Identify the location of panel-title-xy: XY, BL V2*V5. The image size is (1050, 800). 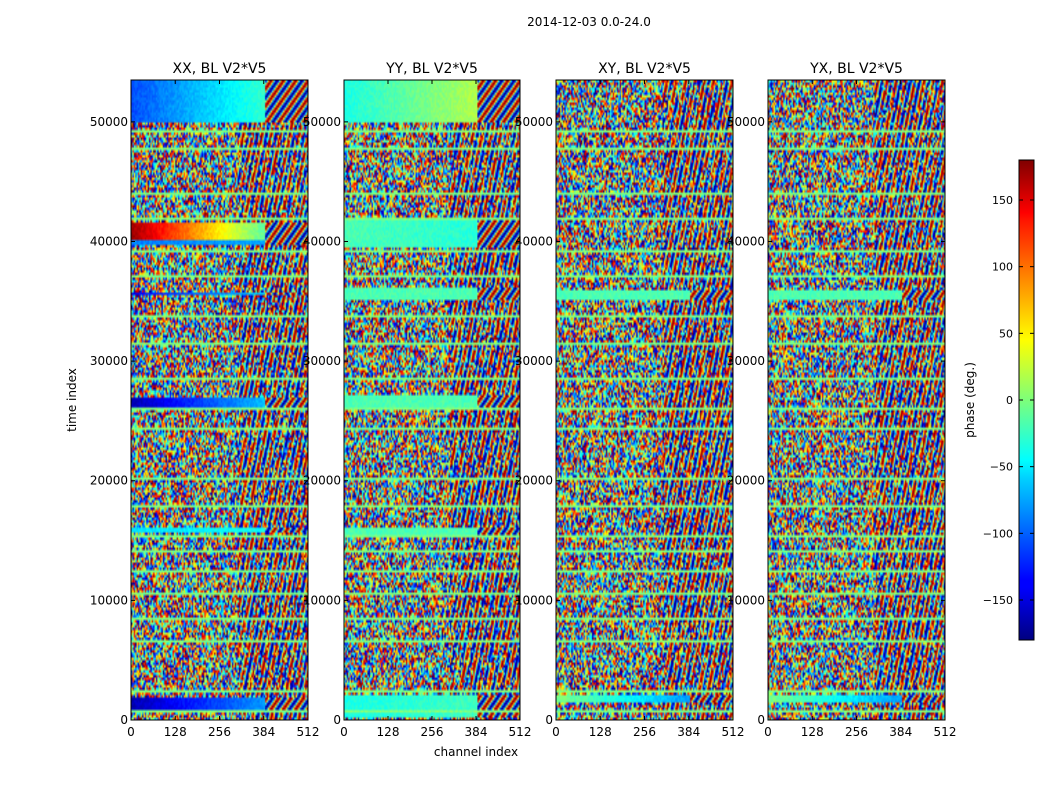
(644, 69).